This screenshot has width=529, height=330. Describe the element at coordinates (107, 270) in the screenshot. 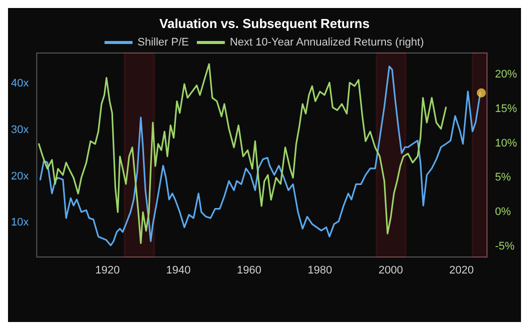

I see `x-tick-label: 1920` at that location.